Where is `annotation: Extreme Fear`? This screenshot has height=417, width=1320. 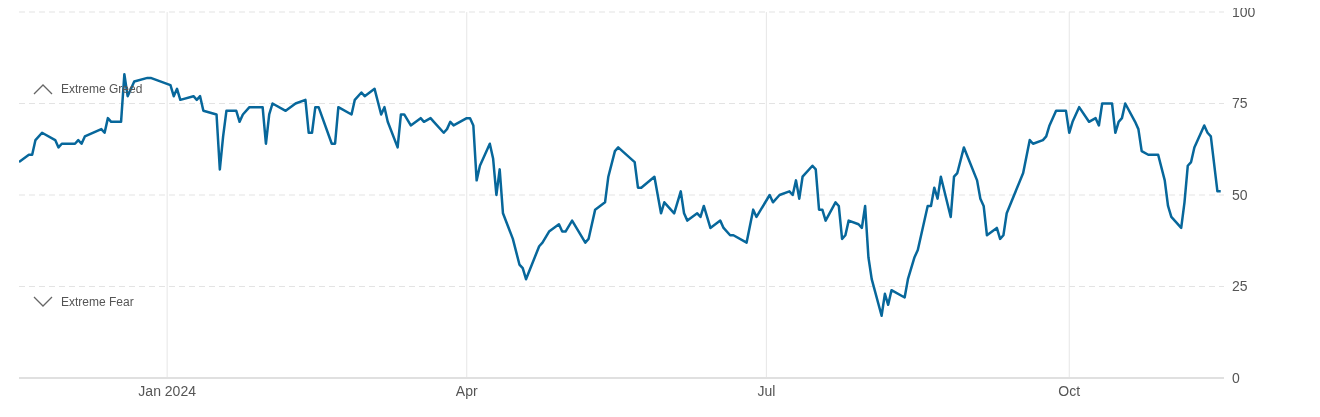
annotation: Extreme Fear is located at coordinates (97, 301).